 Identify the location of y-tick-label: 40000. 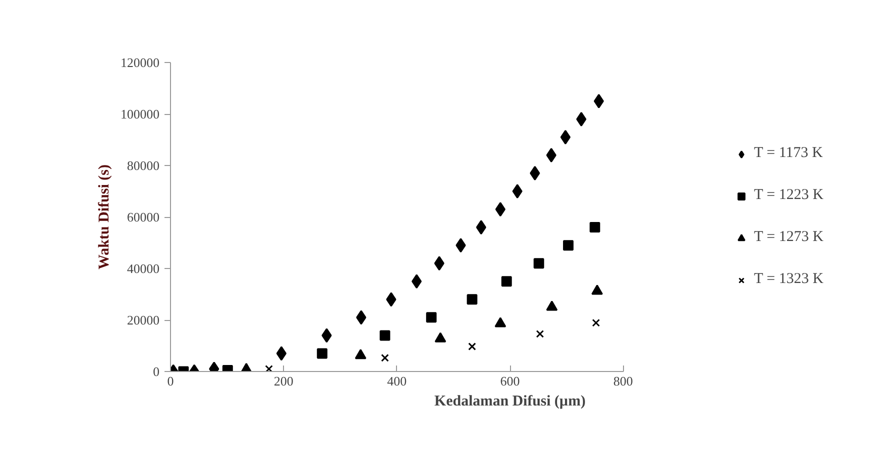
(143, 268).